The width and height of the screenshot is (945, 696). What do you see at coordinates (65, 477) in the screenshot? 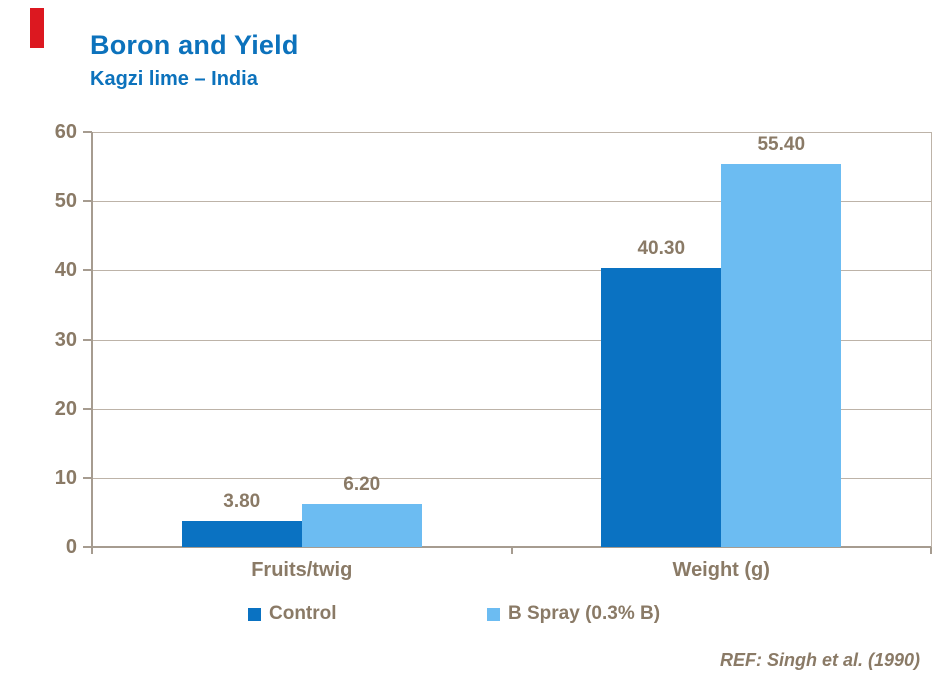
I see `y-axis-label: 10` at bounding box center [65, 477].